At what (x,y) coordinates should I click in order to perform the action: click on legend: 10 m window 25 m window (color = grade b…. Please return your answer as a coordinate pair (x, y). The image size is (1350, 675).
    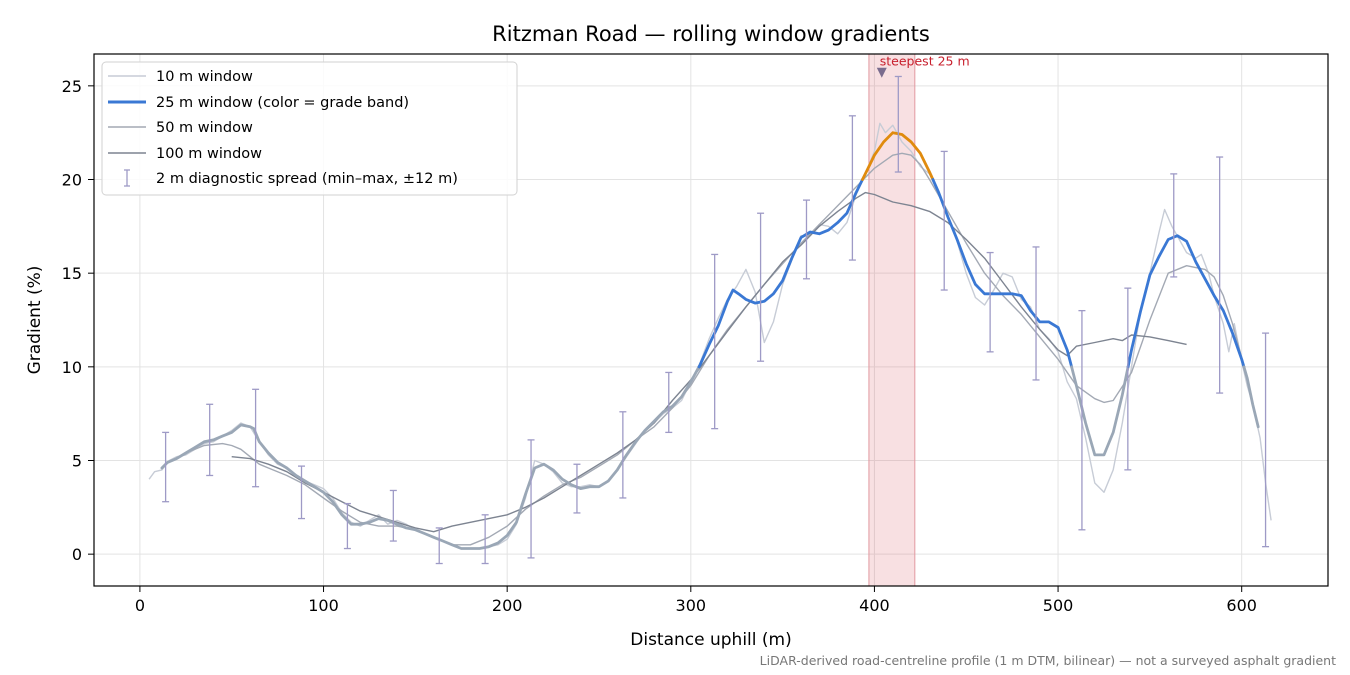
    Looking at the image, I should click on (309, 128).